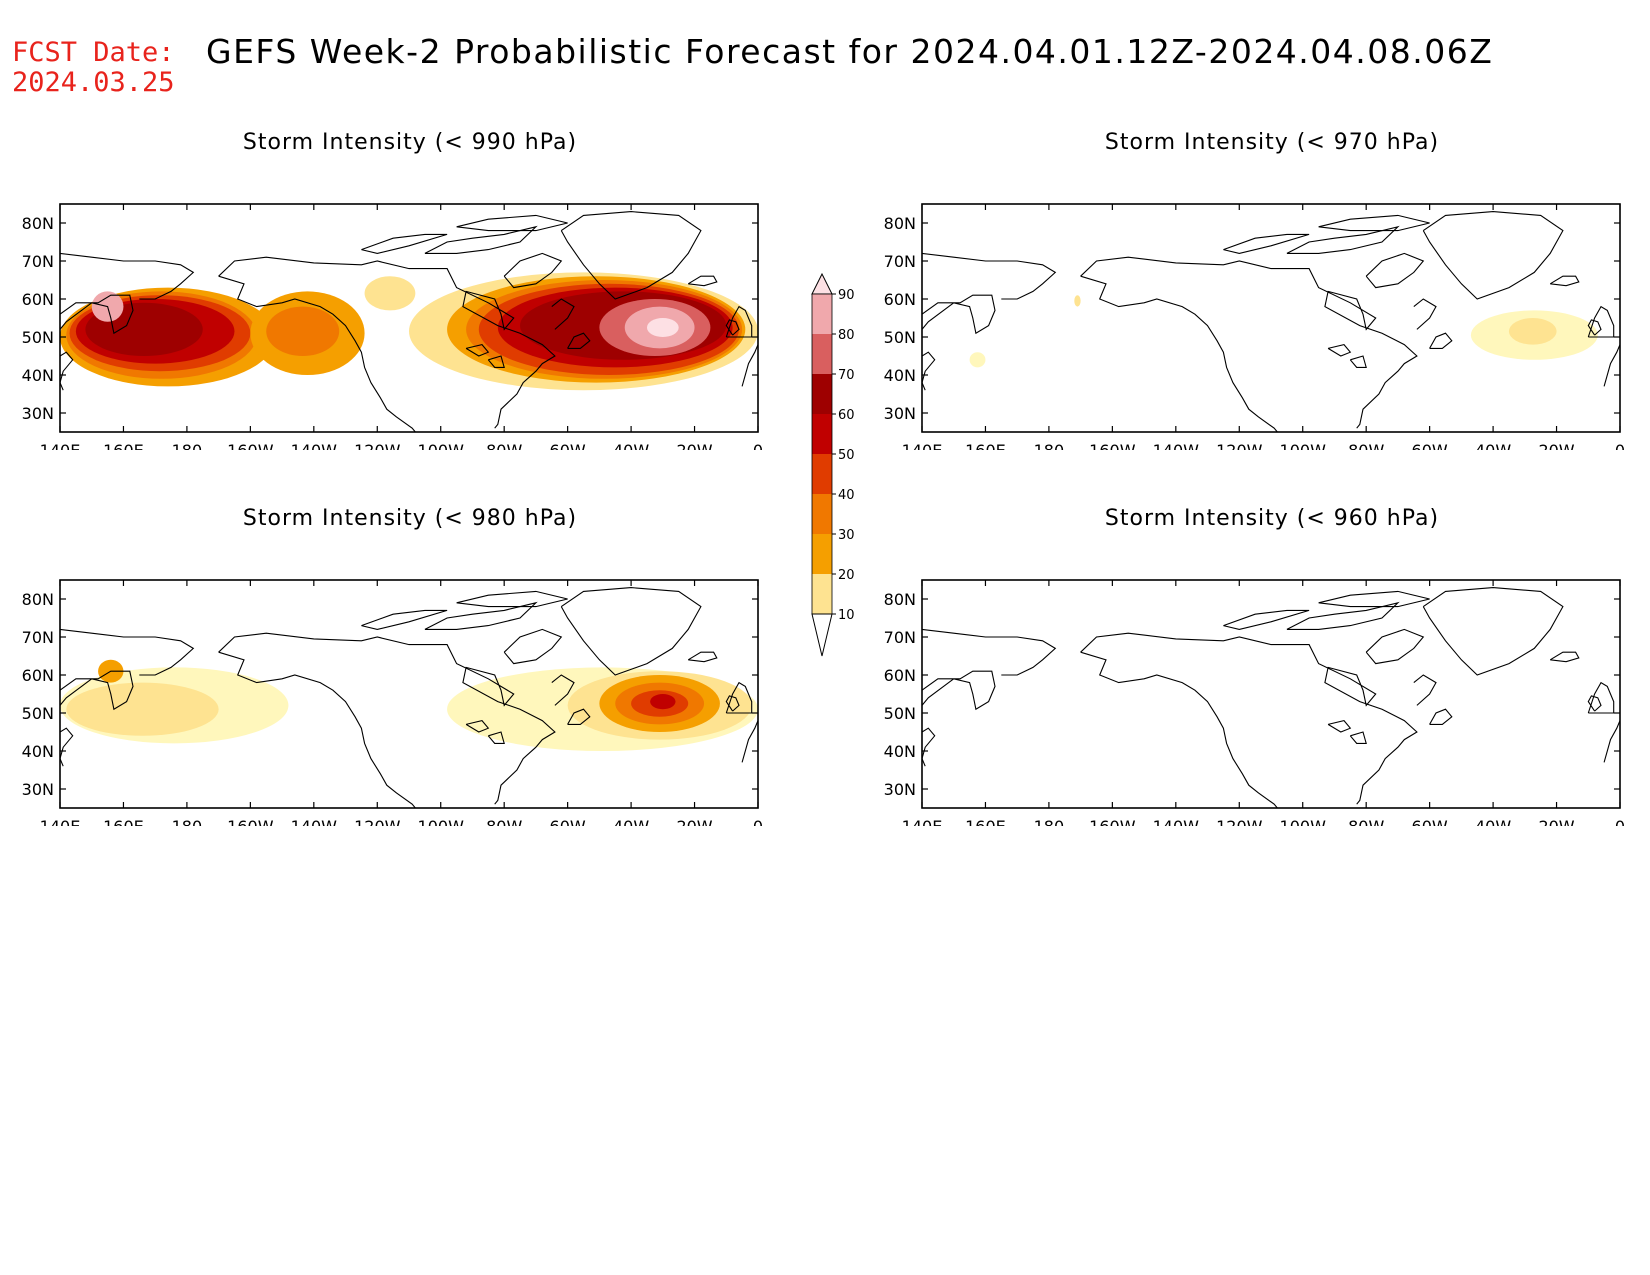 The width and height of the screenshot is (1650, 1275). I want to click on panel-title: Storm Intensity (< 990 hPa), so click(410, 142).